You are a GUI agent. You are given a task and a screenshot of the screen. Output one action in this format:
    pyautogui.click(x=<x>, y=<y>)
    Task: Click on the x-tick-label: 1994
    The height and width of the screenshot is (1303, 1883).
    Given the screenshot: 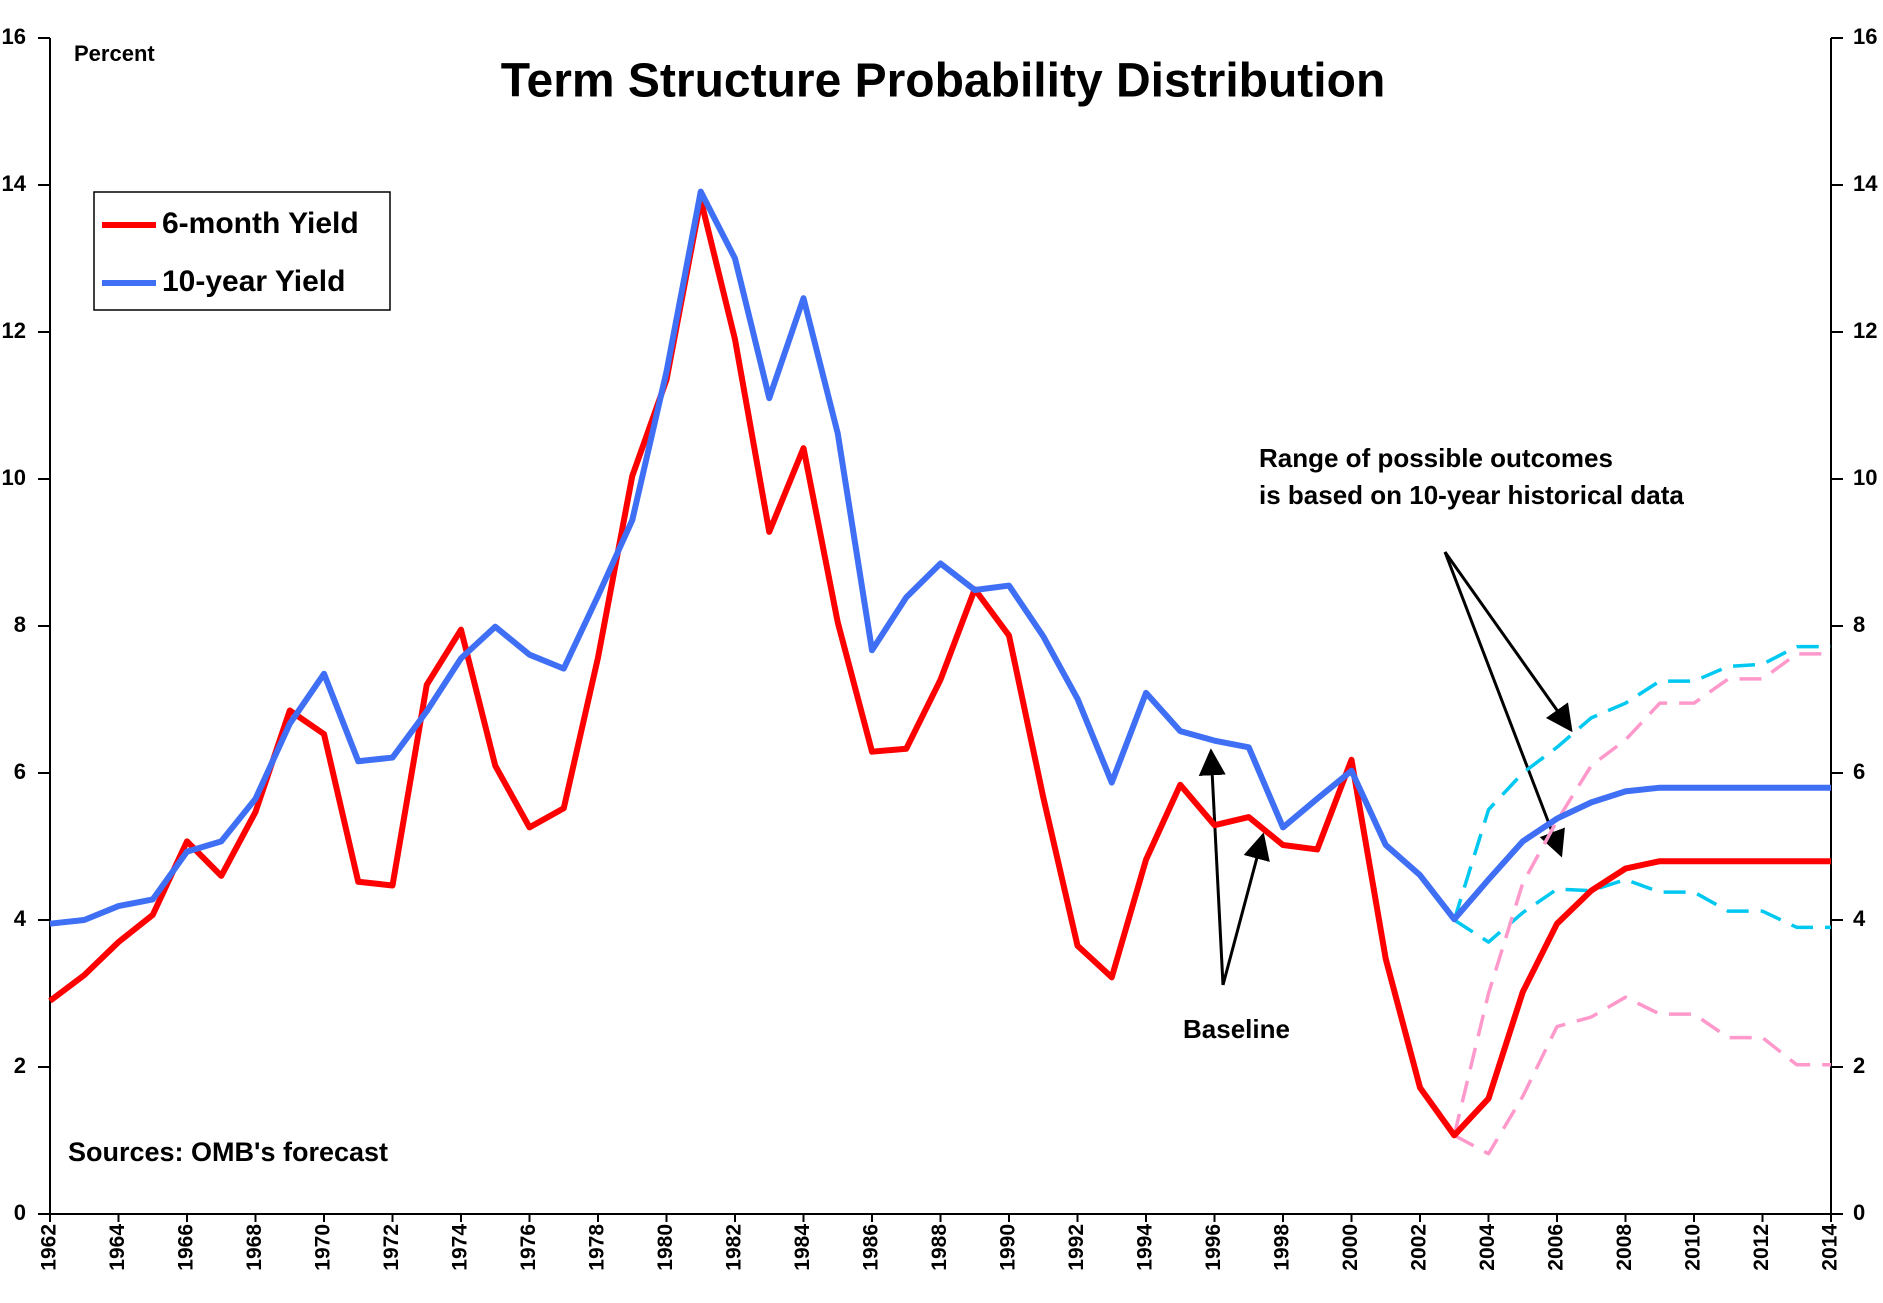 What is the action you would take?
    pyautogui.click(x=1145, y=1247)
    